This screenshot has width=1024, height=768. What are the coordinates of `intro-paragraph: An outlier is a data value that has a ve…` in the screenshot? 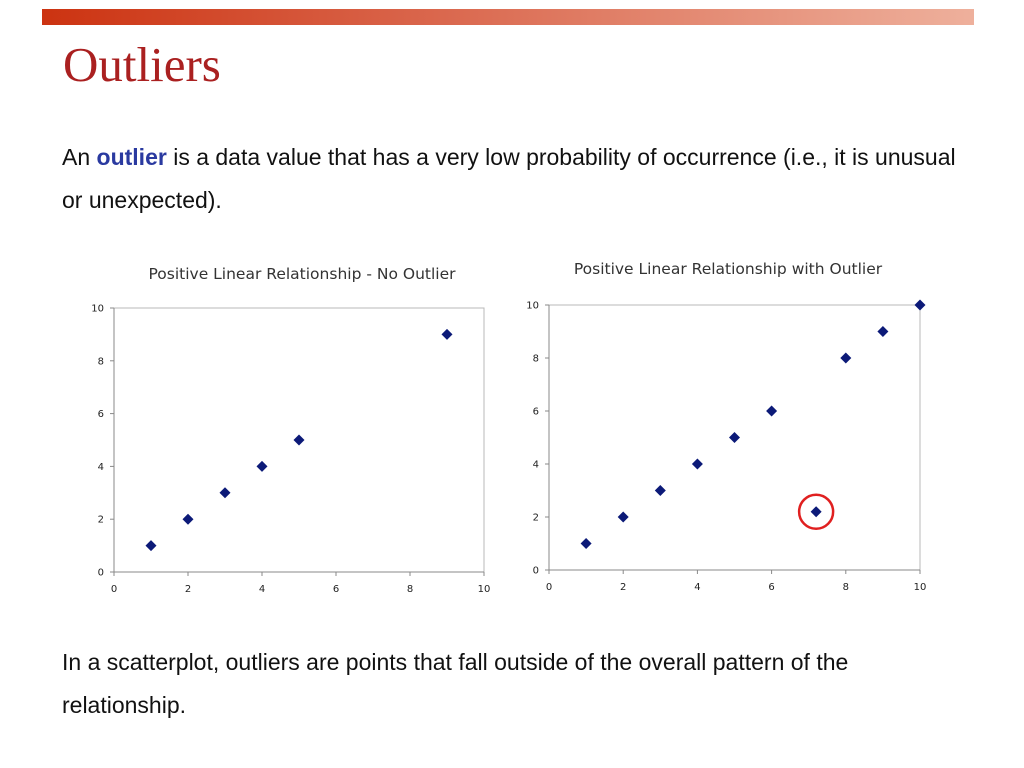 It's located at (512, 179).